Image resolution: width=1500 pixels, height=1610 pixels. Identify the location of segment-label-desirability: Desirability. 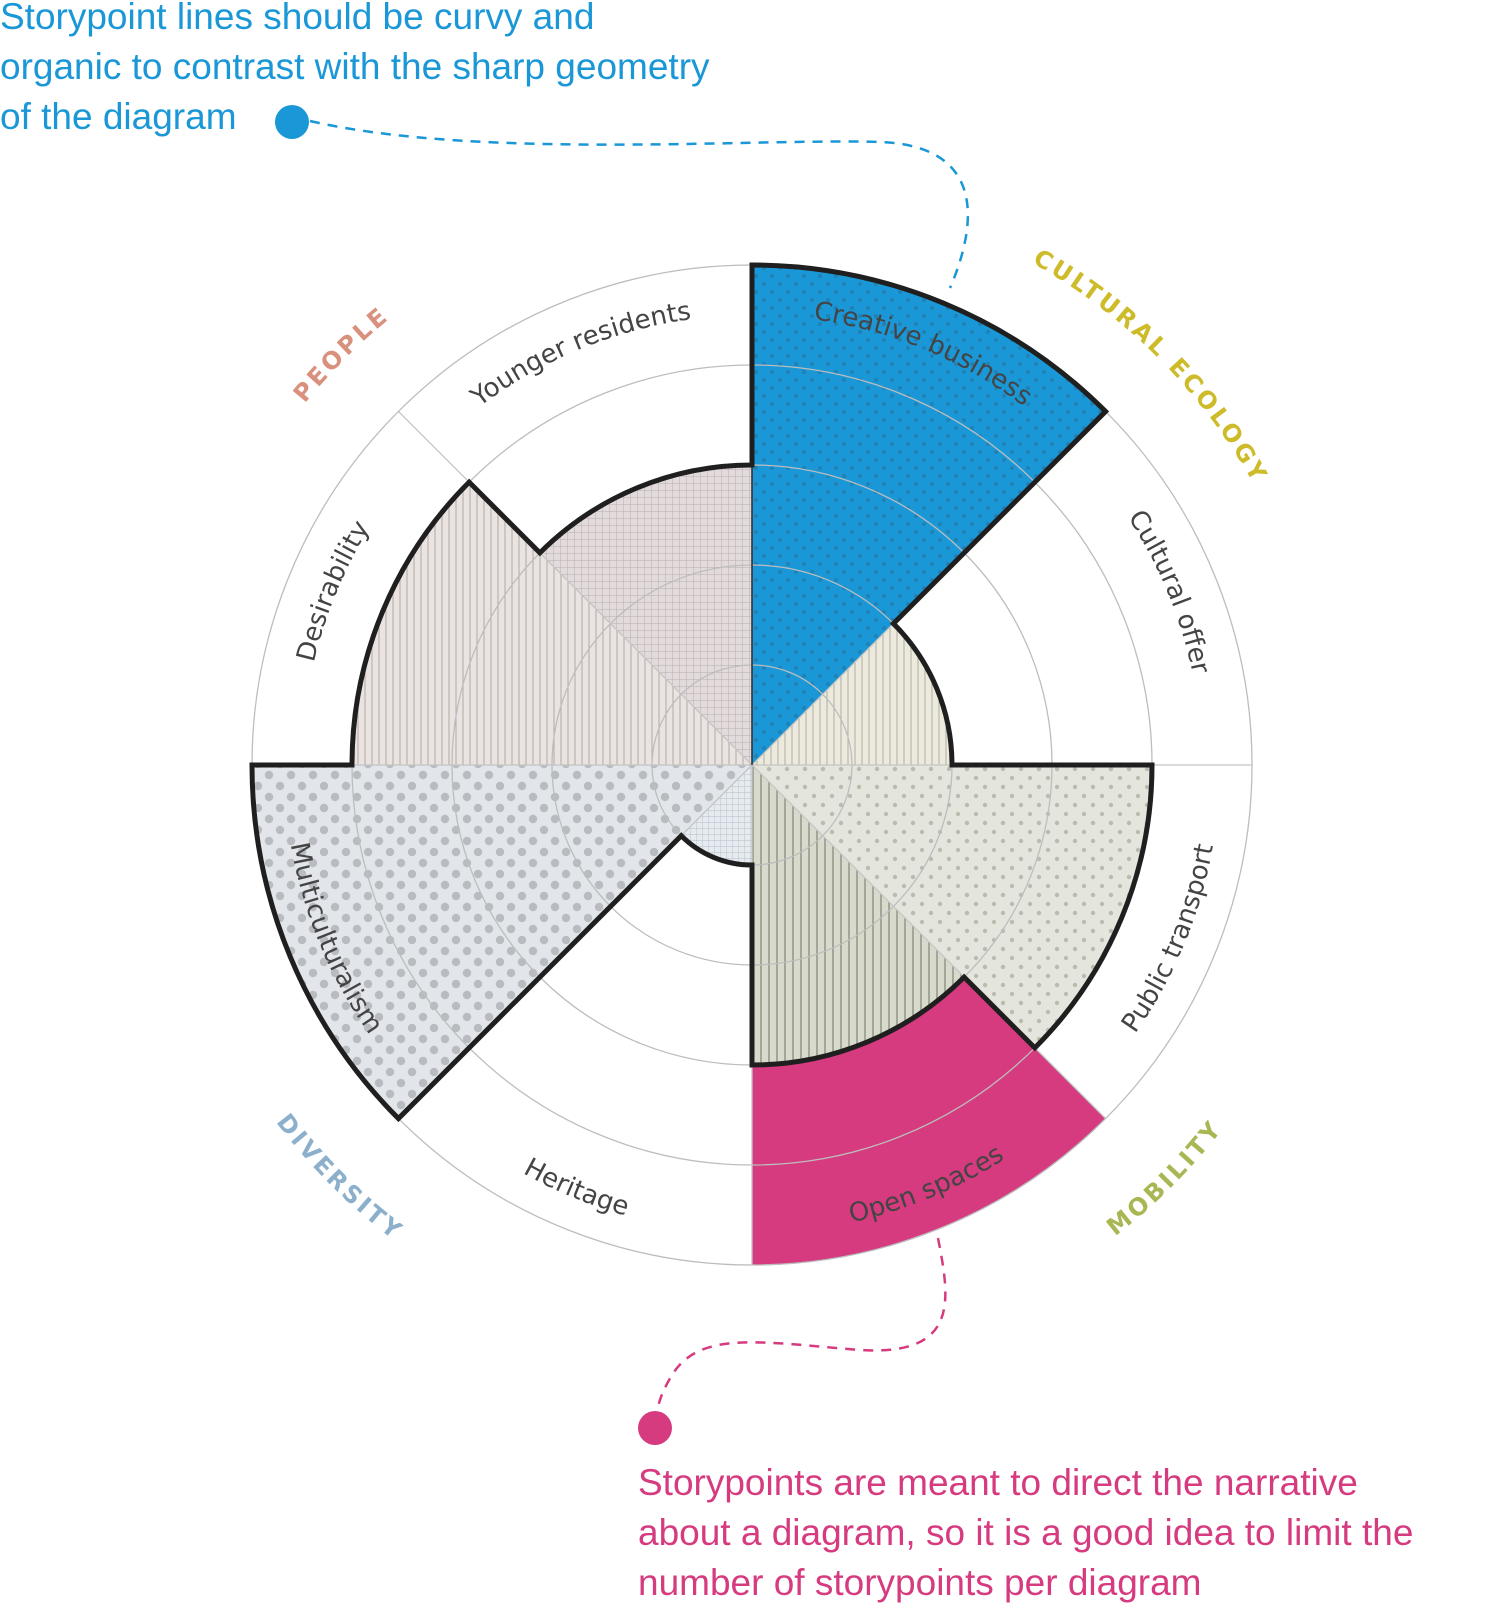
(333, 589).